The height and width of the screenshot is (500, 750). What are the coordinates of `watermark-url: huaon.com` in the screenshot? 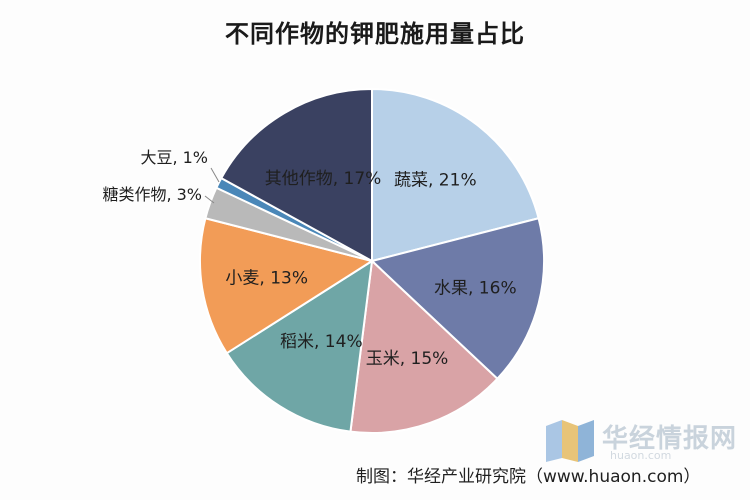 It's located at (641, 455).